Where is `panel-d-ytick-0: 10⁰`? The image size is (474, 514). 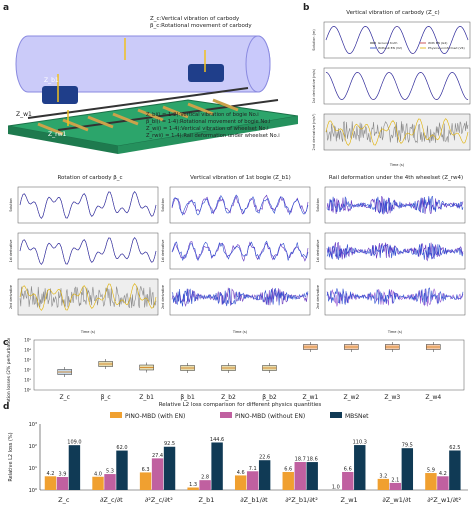 panel-d-ytick-0: 10⁰ is located at coordinates (33, 491).